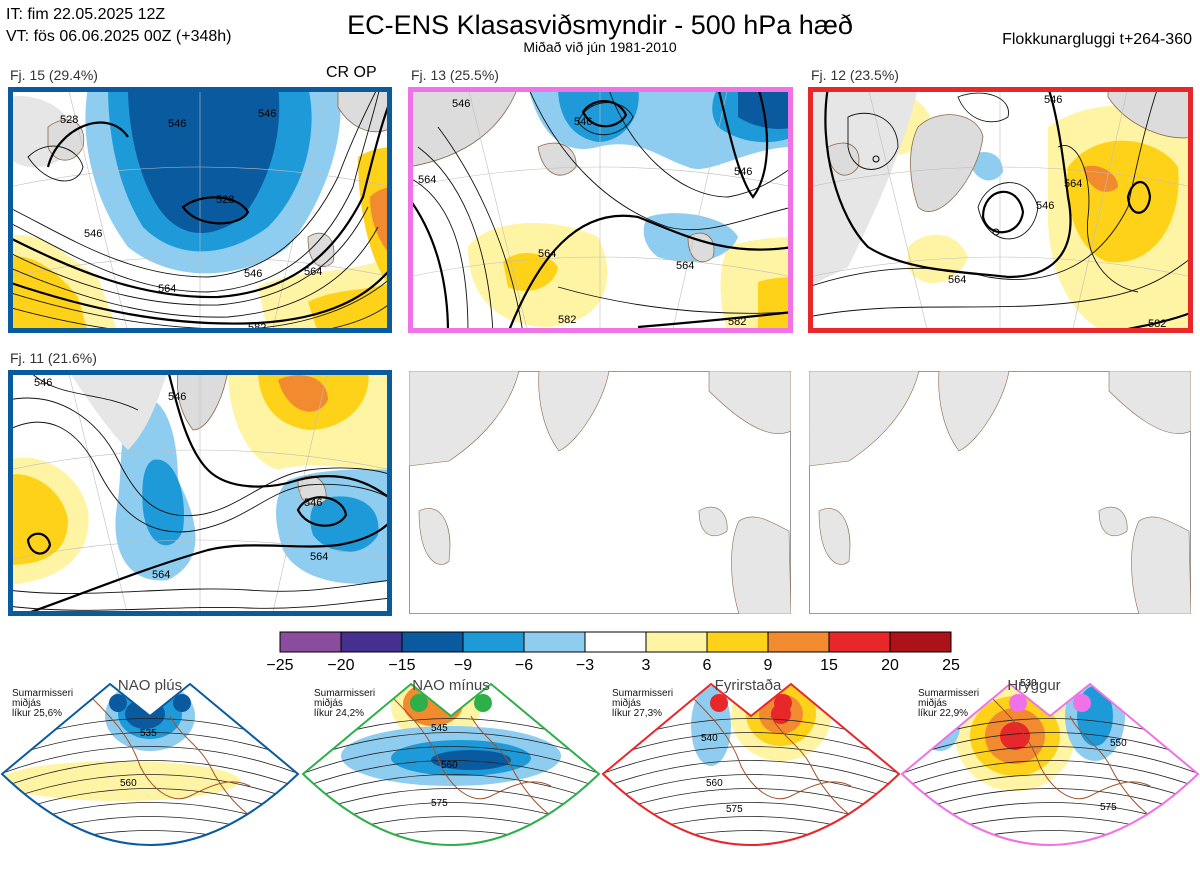  What do you see at coordinates (600, 47) in the screenshot?
I see `chart-subtitle: Miðað við jún 1981-2010` at bounding box center [600, 47].